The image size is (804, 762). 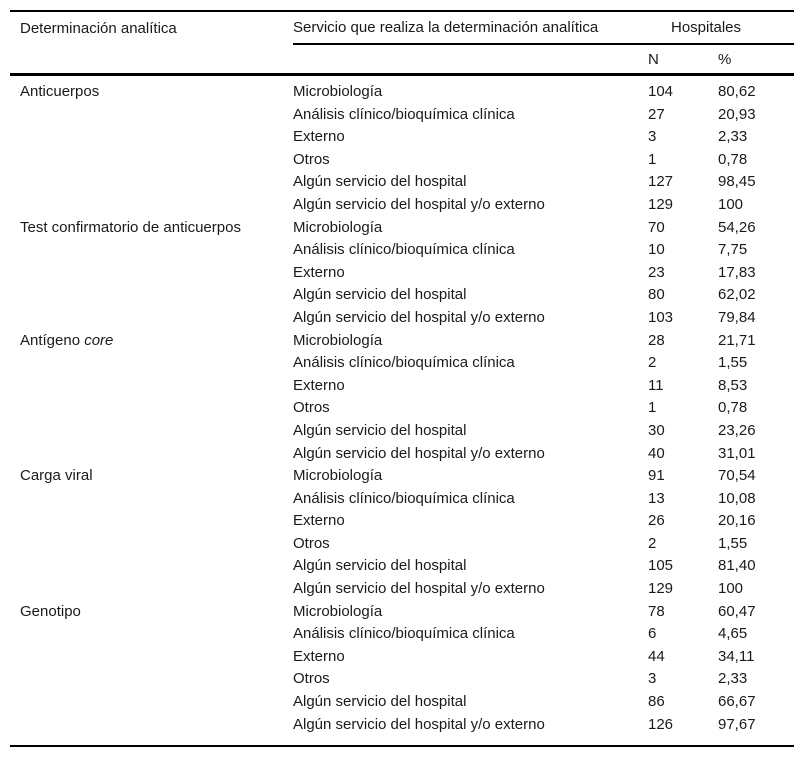 I want to click on table-row: Análisis clínico/bioquímica clínica 6 4,65, so click(x=402, y=634).